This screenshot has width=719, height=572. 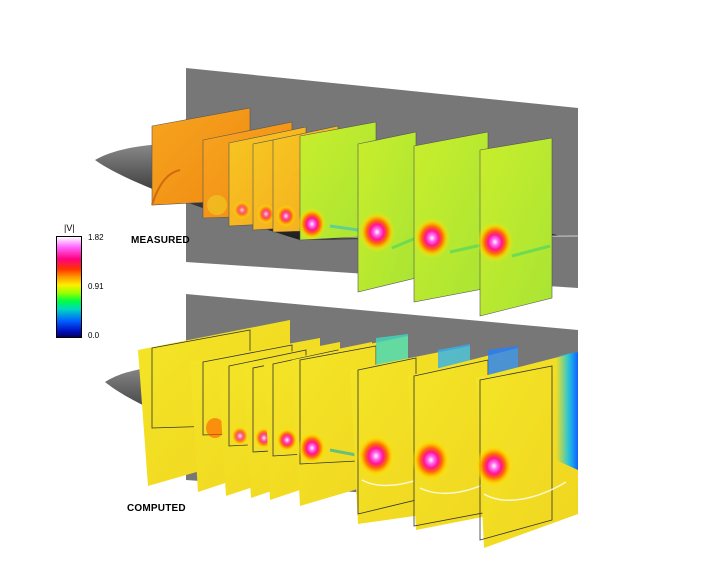 I want to click on measured-label: MEASURED, so click(x=160, y=240).